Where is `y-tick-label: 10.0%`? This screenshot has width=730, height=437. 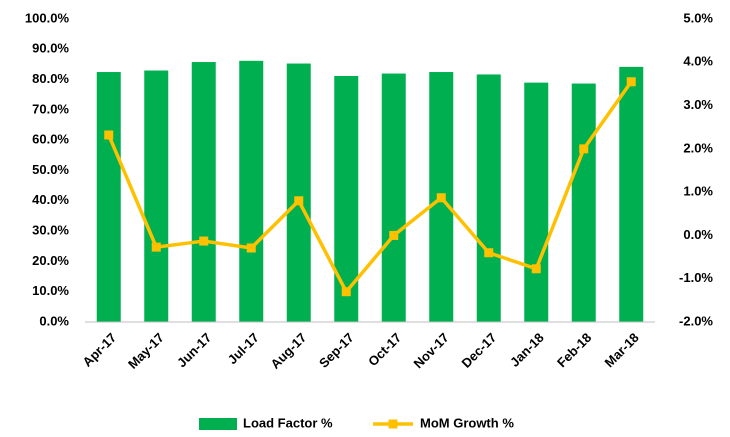
y-tick-label: 10.0% is located at coordinates (50, 290).